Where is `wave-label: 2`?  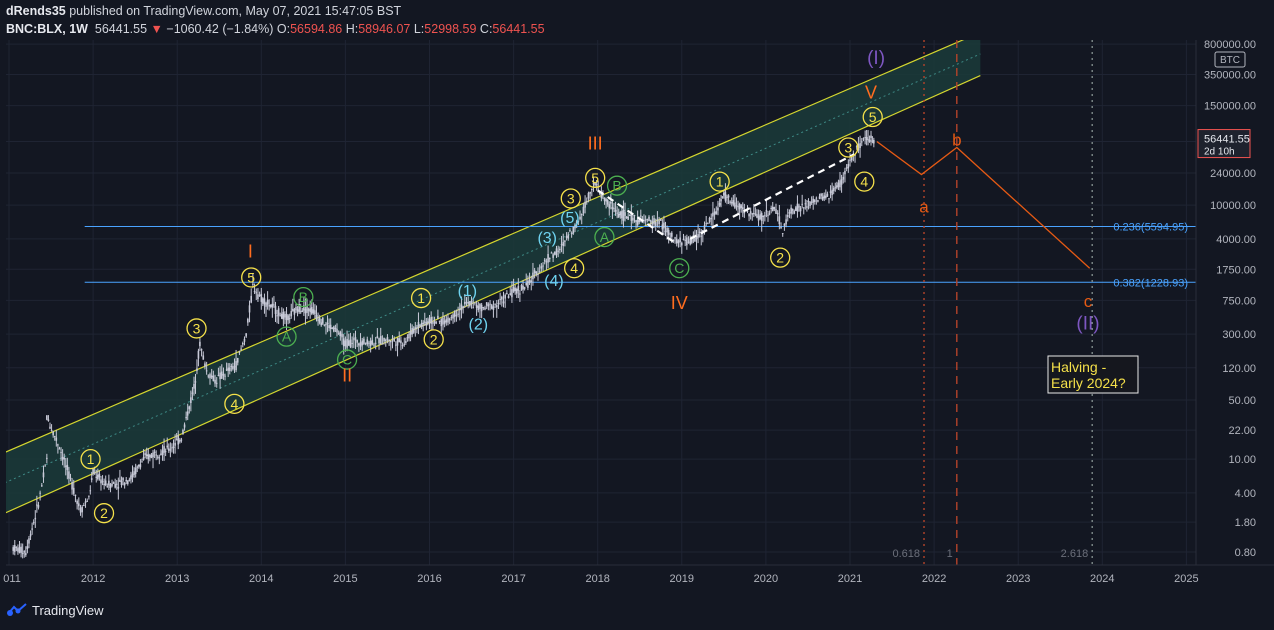 wave-label: 2 is located at coordinates (434, 339).